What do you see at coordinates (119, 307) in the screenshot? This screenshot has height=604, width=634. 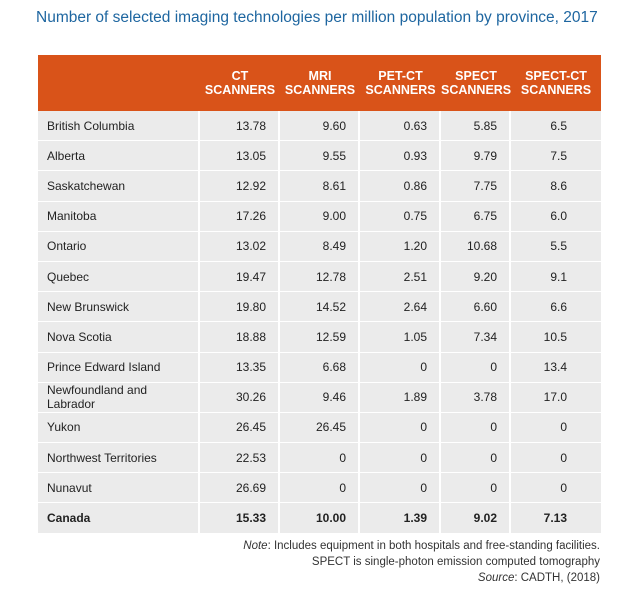 I see `province-name: New Brunswick` at bounding box center [119, 307].